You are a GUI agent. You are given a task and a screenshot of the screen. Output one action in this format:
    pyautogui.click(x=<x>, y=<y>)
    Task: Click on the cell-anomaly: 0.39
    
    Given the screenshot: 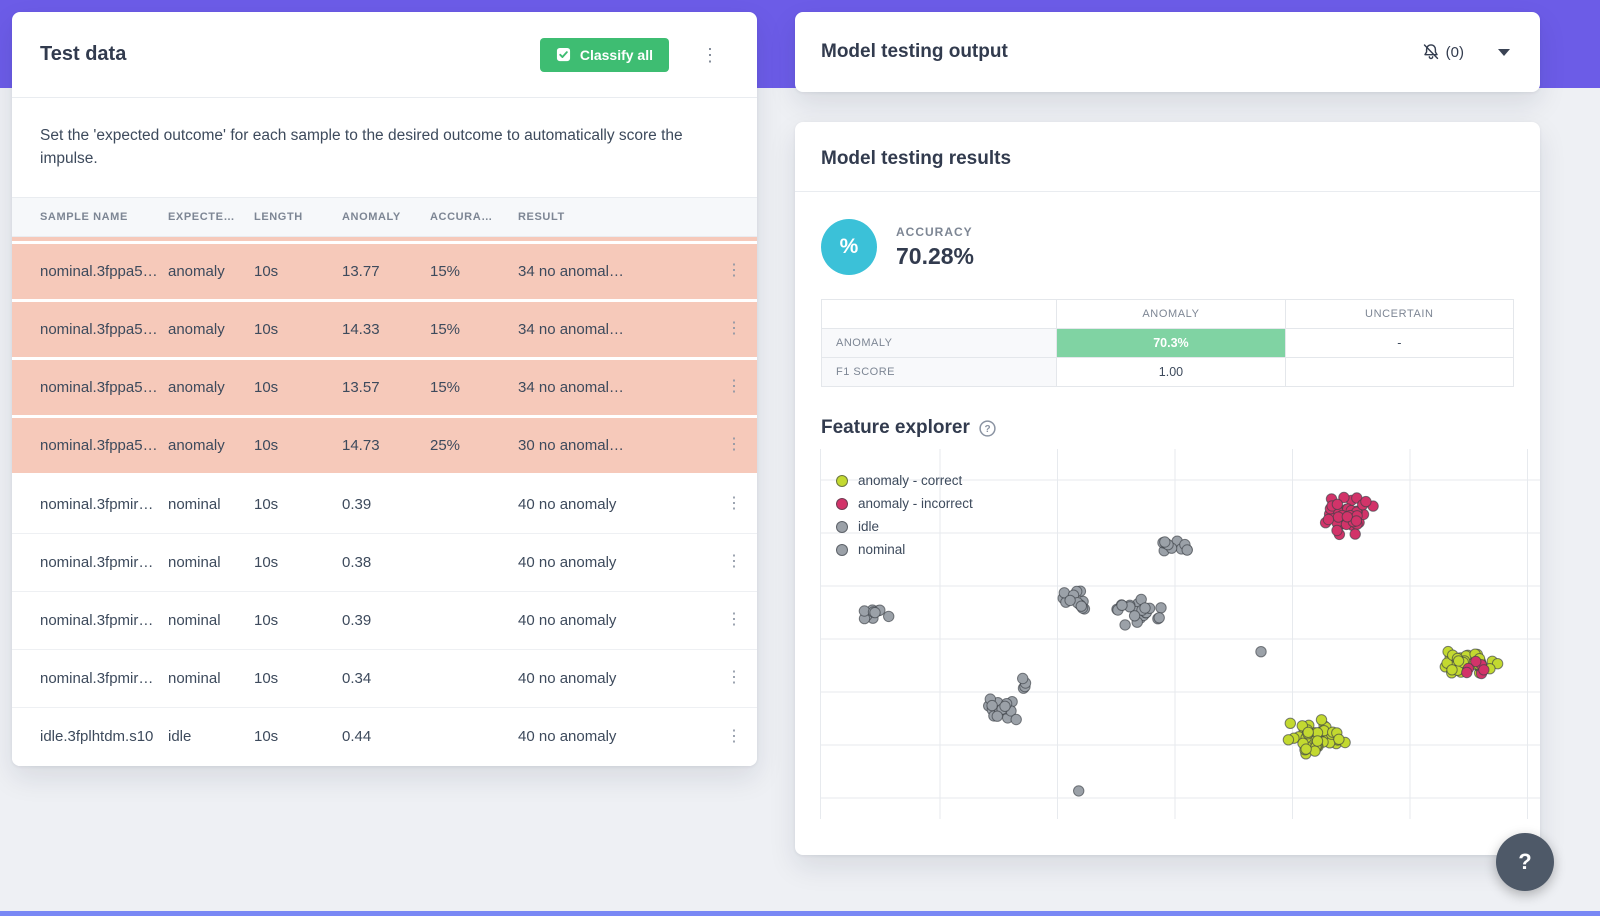 What is the action you would take?
    pyautogui.click(x=357, y=620)
    